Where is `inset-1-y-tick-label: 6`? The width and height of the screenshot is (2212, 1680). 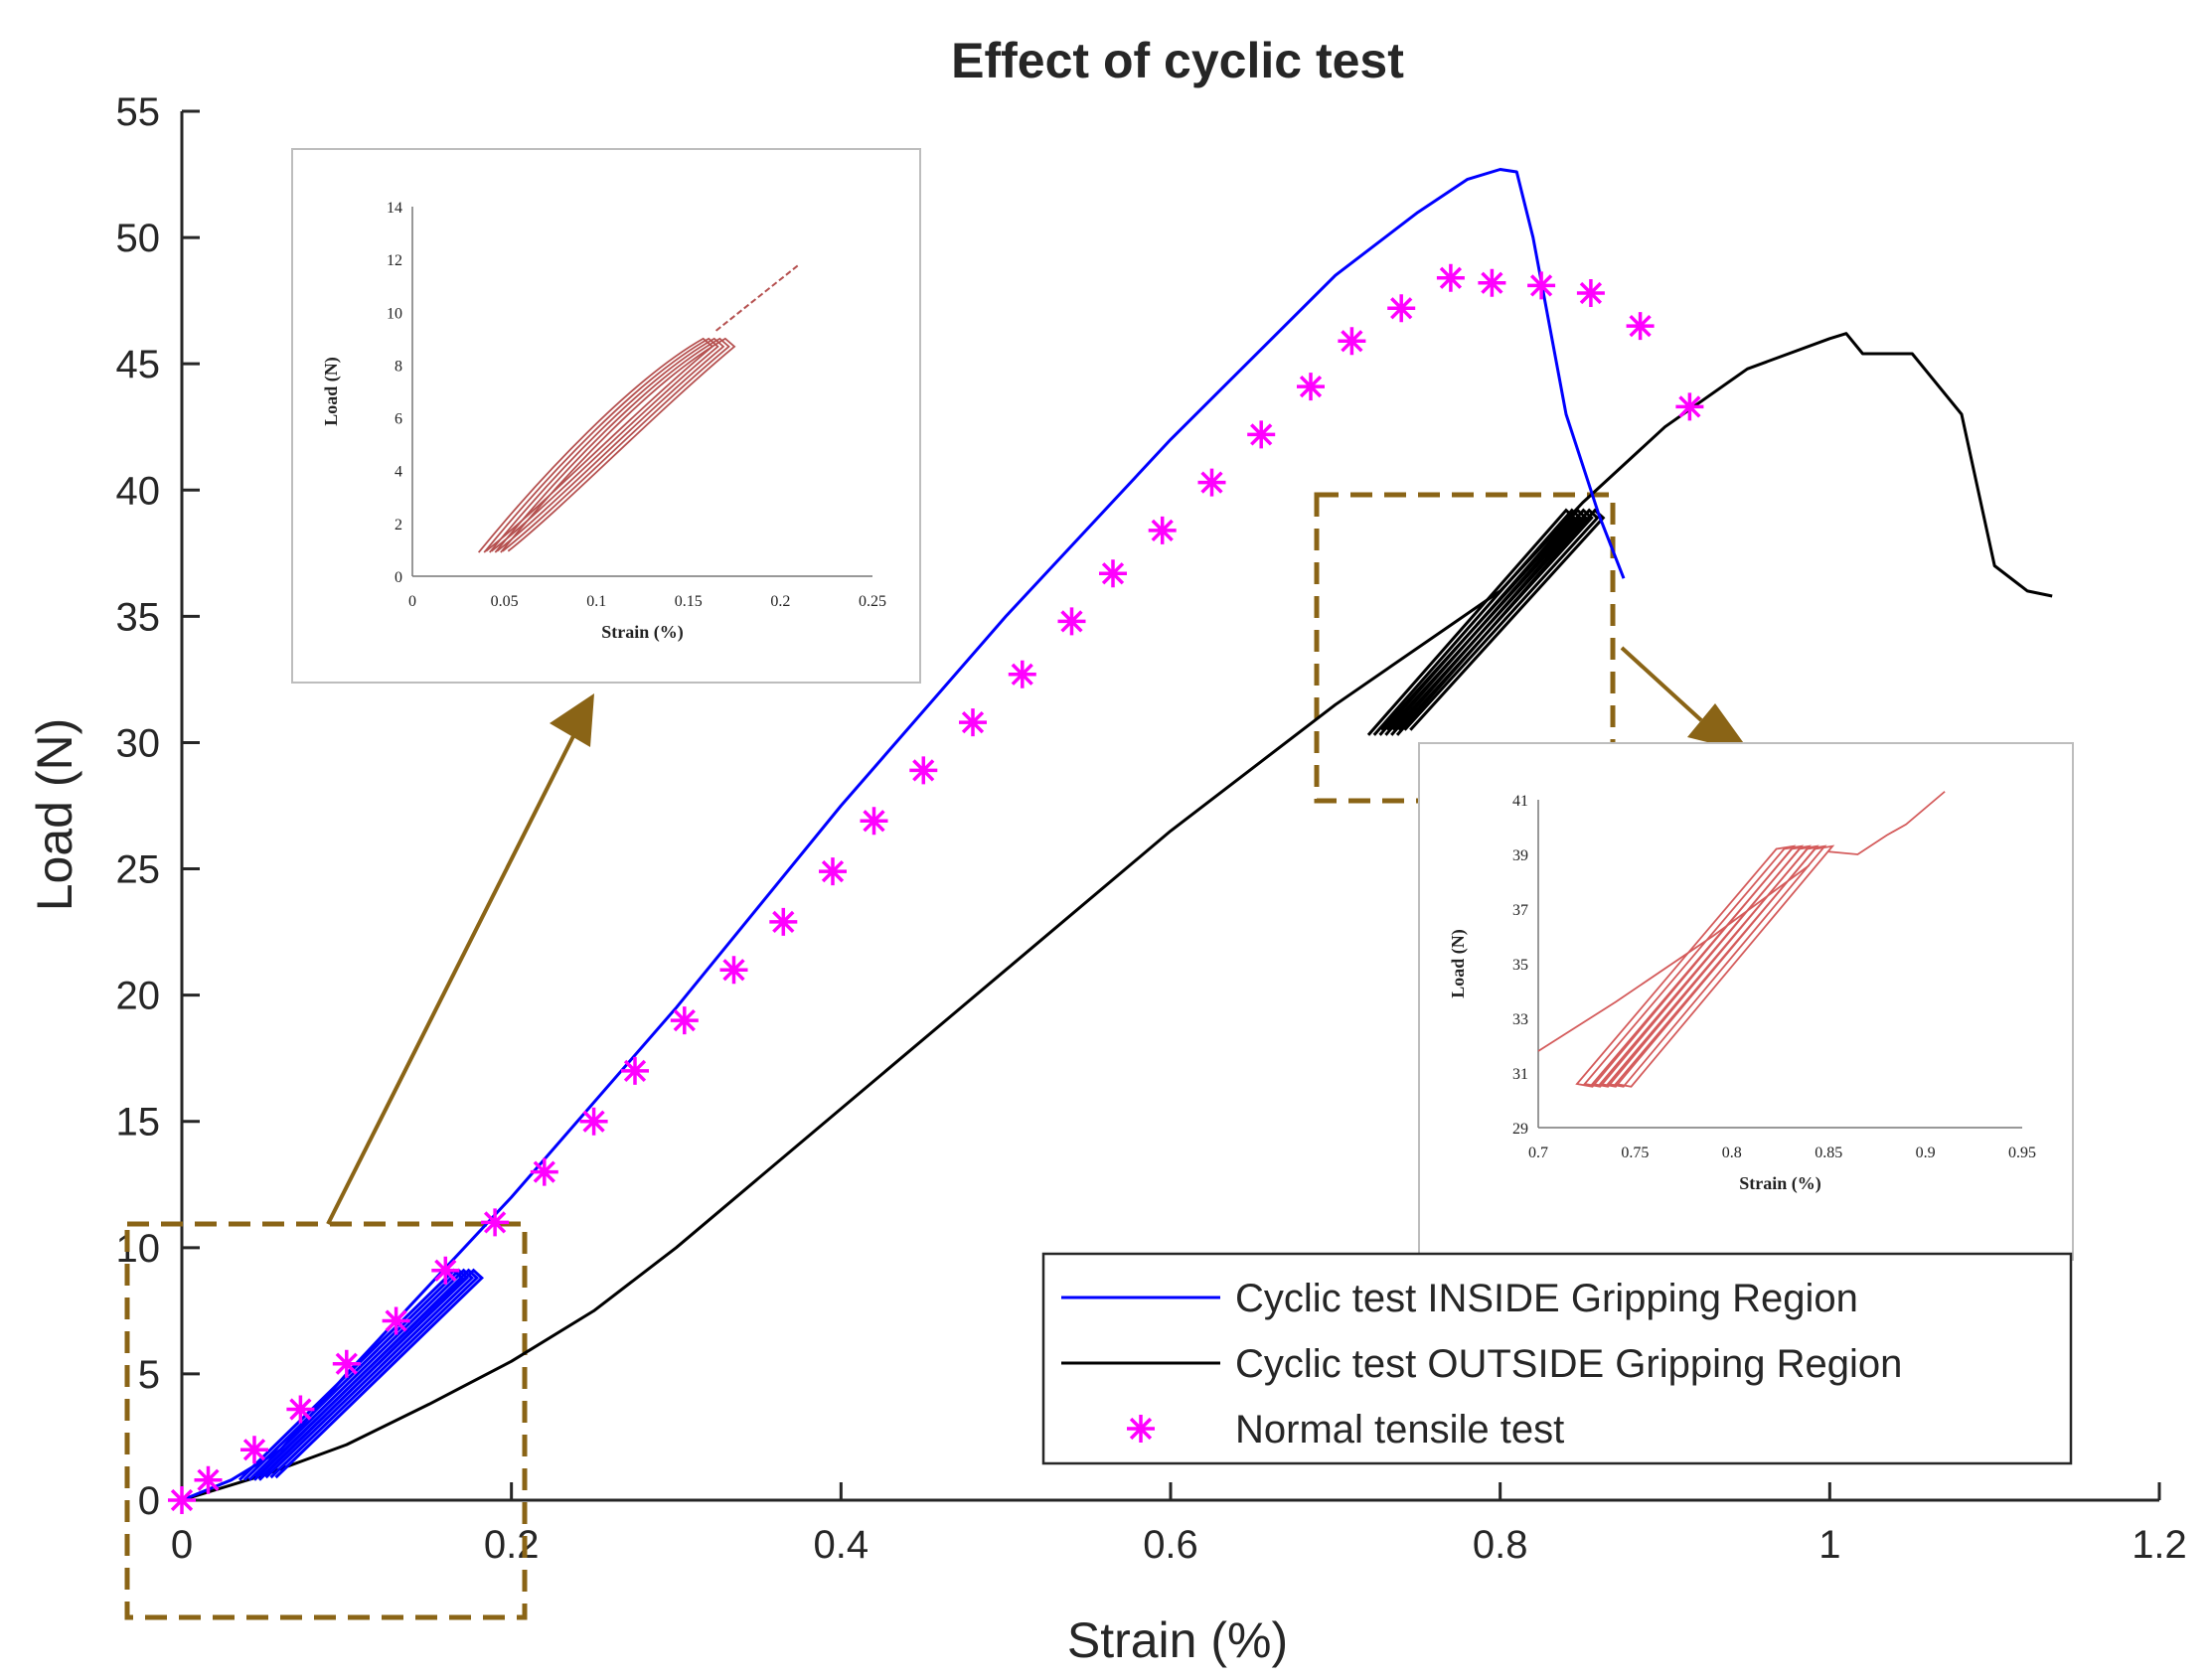 inset-1-y-tick-label: 6 is located at coordinates (398, 419).